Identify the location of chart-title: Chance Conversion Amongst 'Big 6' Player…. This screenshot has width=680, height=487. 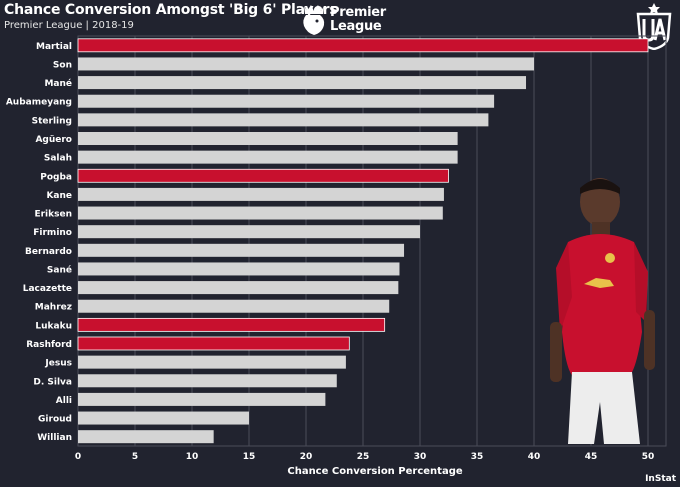
(171, 10).